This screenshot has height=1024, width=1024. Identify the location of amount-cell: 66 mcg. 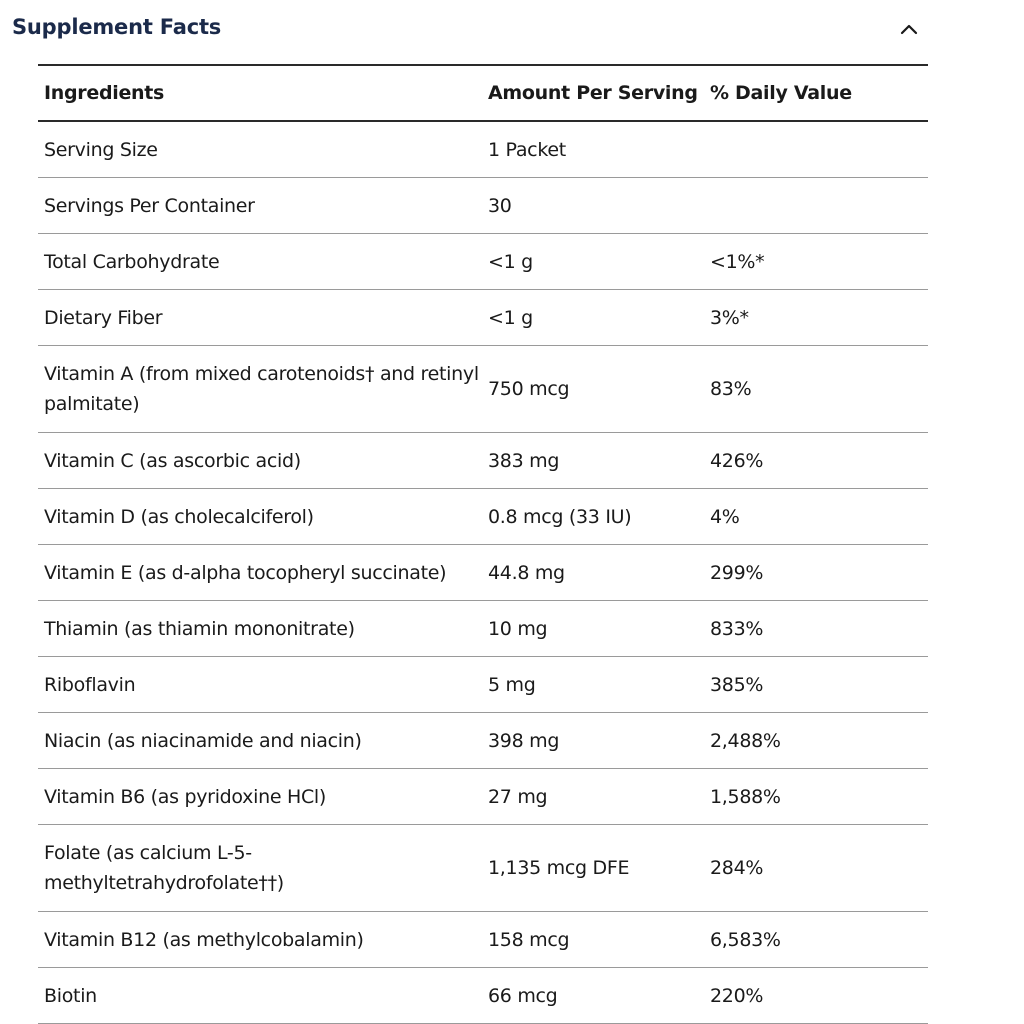
(523, 995).